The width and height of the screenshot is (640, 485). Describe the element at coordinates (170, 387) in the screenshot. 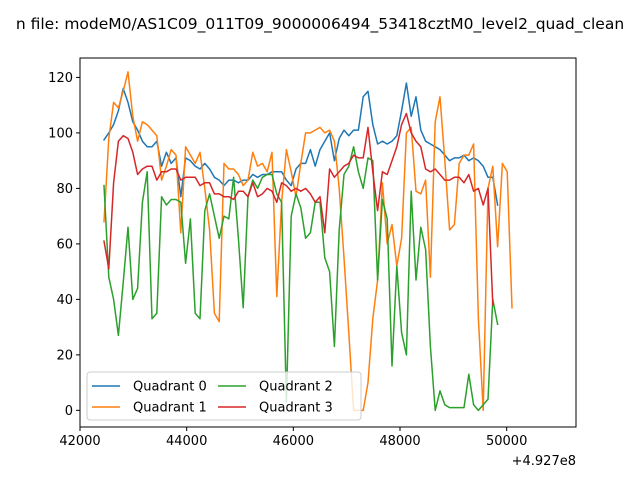

I see `legend-label-quadrant-0: Quadrant 0` at that location.